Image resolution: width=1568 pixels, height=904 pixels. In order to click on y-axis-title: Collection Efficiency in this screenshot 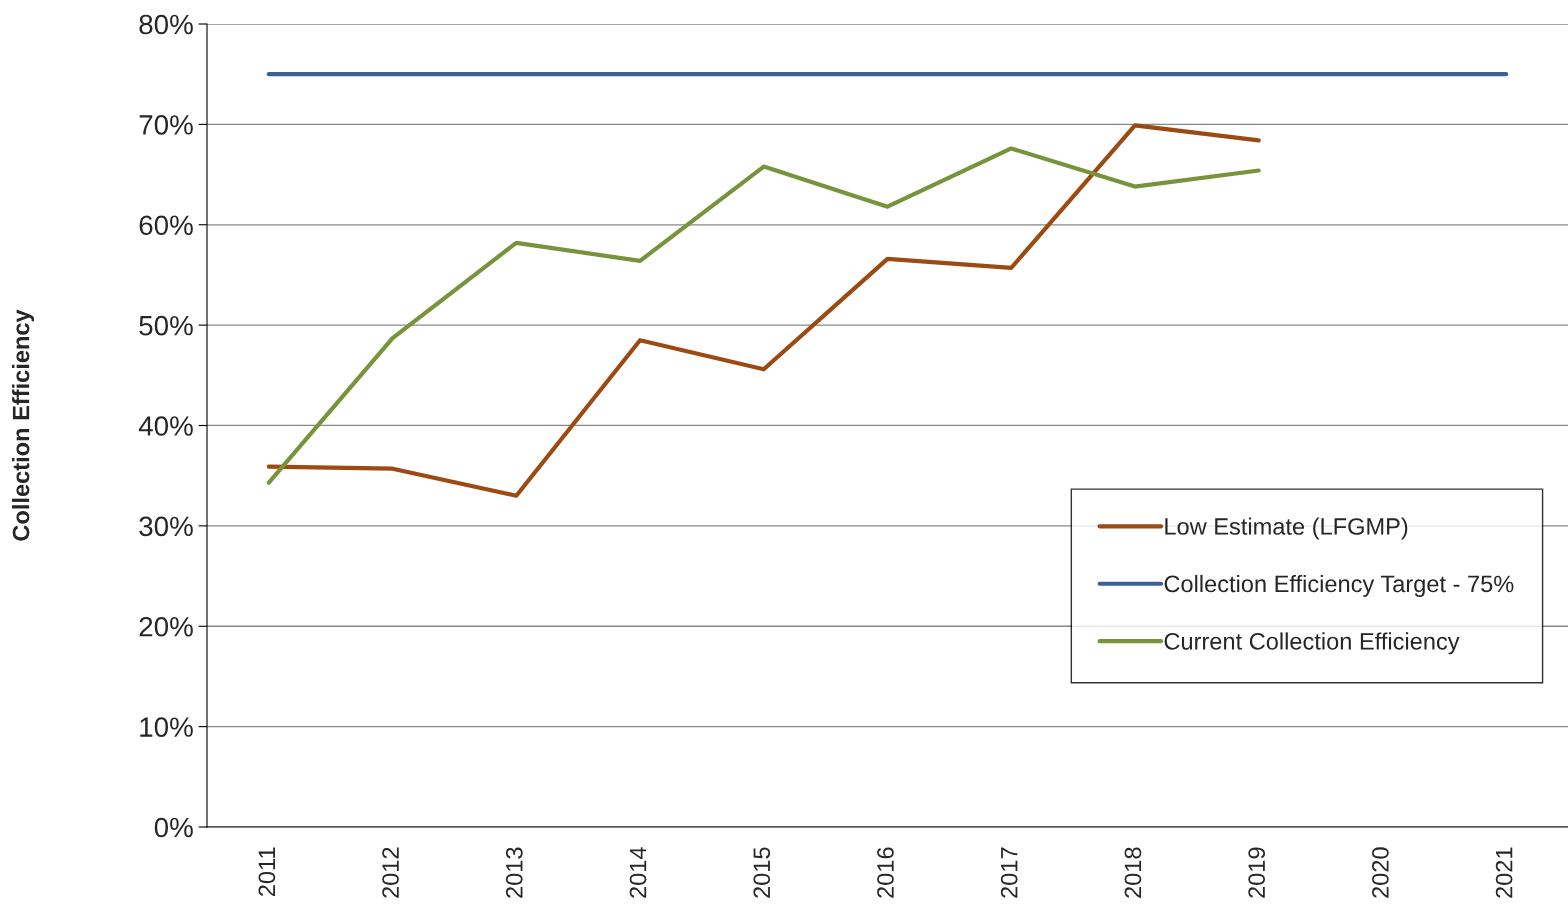, I will do `click(23, 425)`.